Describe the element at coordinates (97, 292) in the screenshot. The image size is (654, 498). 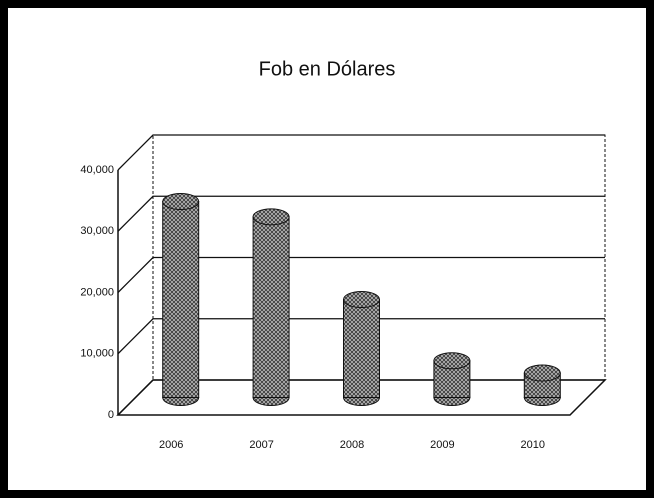
I see `y-tick-label: 20,000` at that location.